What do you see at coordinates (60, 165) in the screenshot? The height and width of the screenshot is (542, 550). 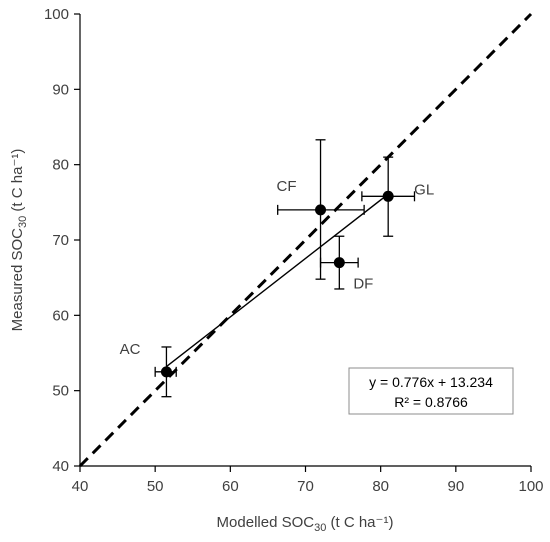 I see `y-tick-label: 80` at bounding box center [60, 165].